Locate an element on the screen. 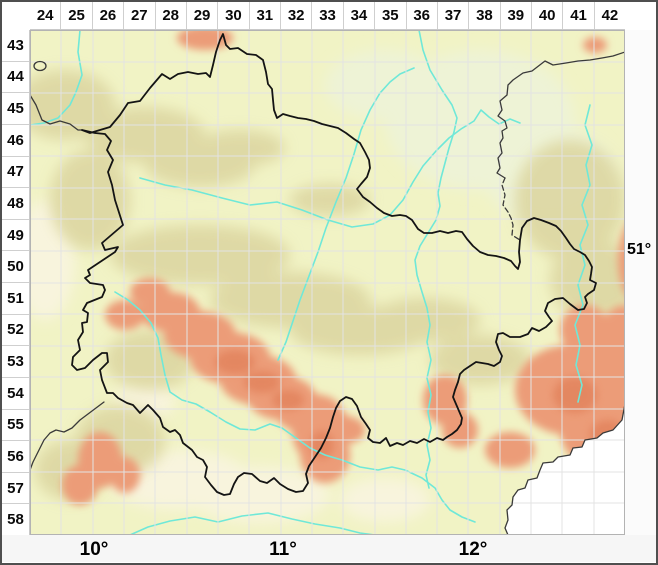 This screenshot has width=658, height=565. column-label: 28 is located at coordinates (171, 15).